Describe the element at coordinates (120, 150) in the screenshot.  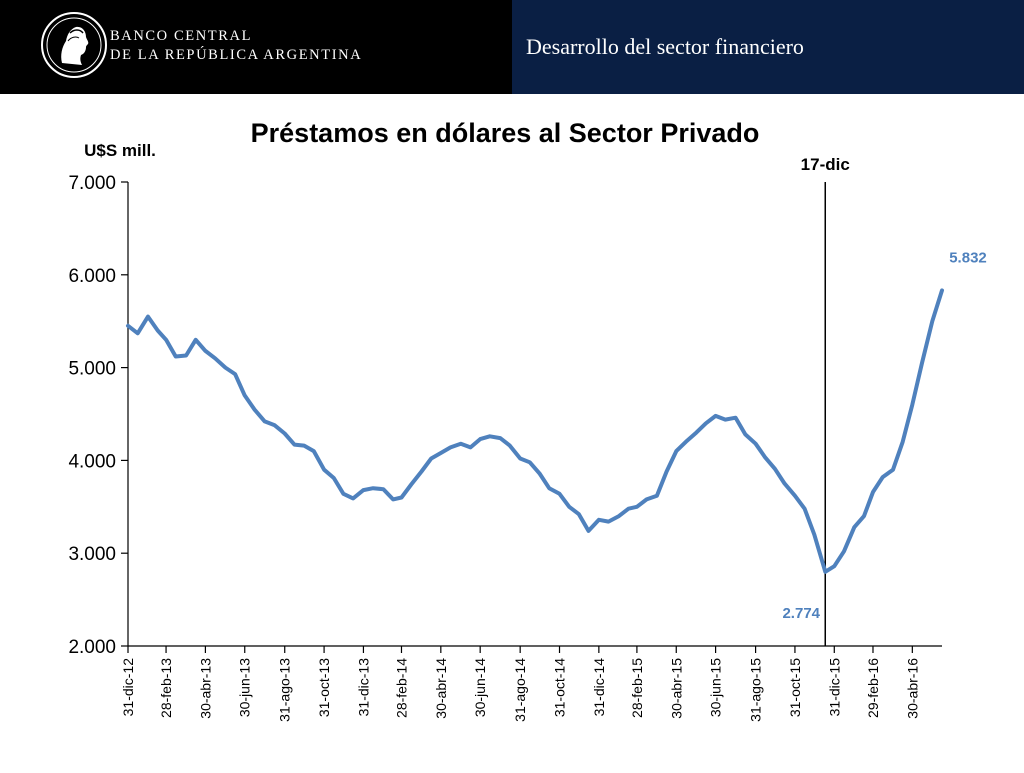
I see `y-axis-label: U$S mill.` at that location.